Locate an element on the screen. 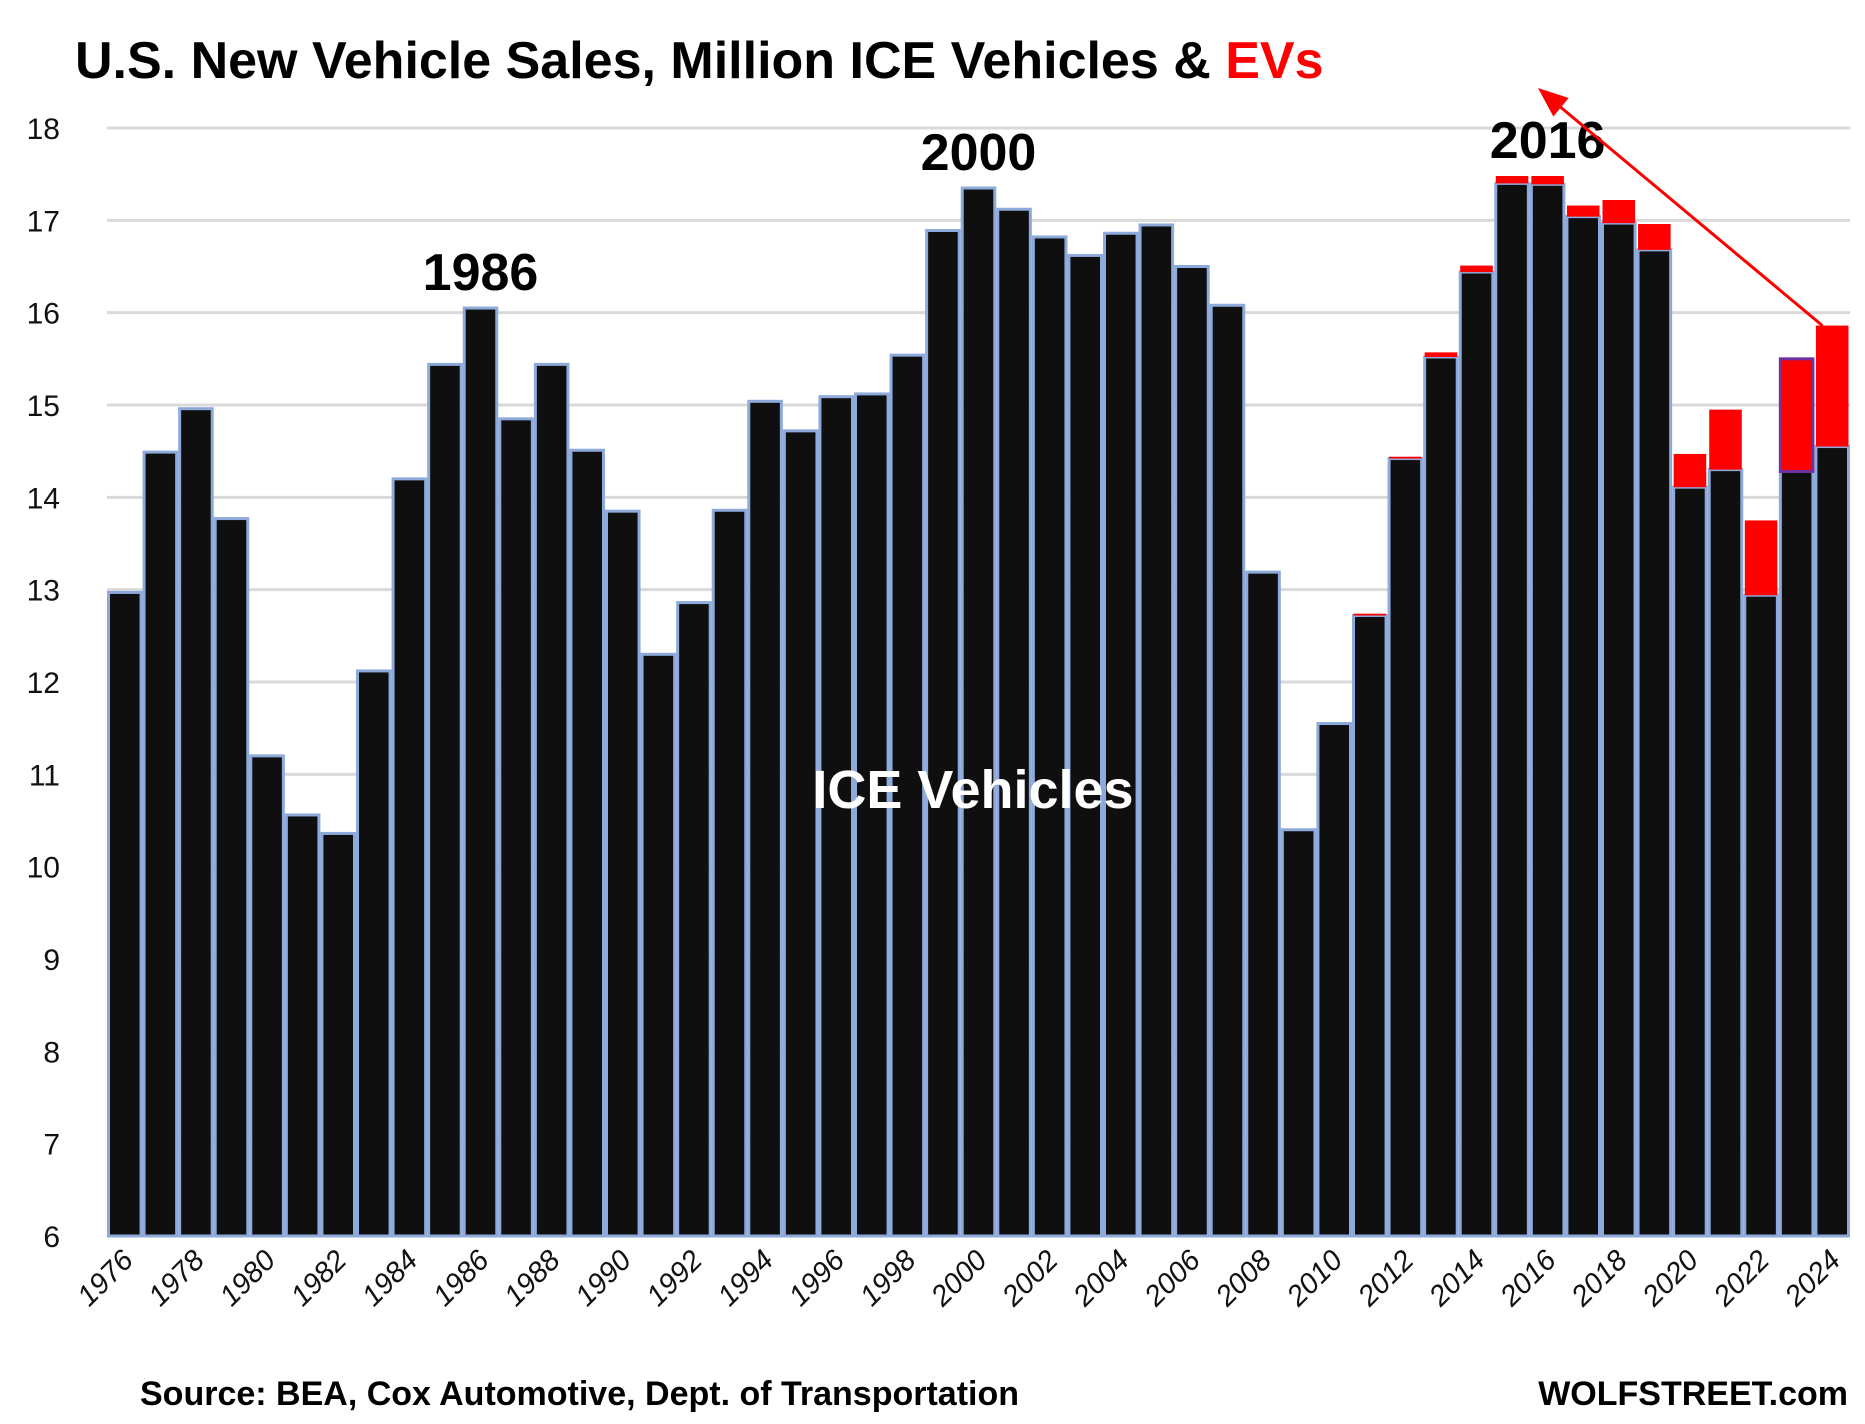  x-tick-label: 2018 is located at coordinates (1599, 1278).